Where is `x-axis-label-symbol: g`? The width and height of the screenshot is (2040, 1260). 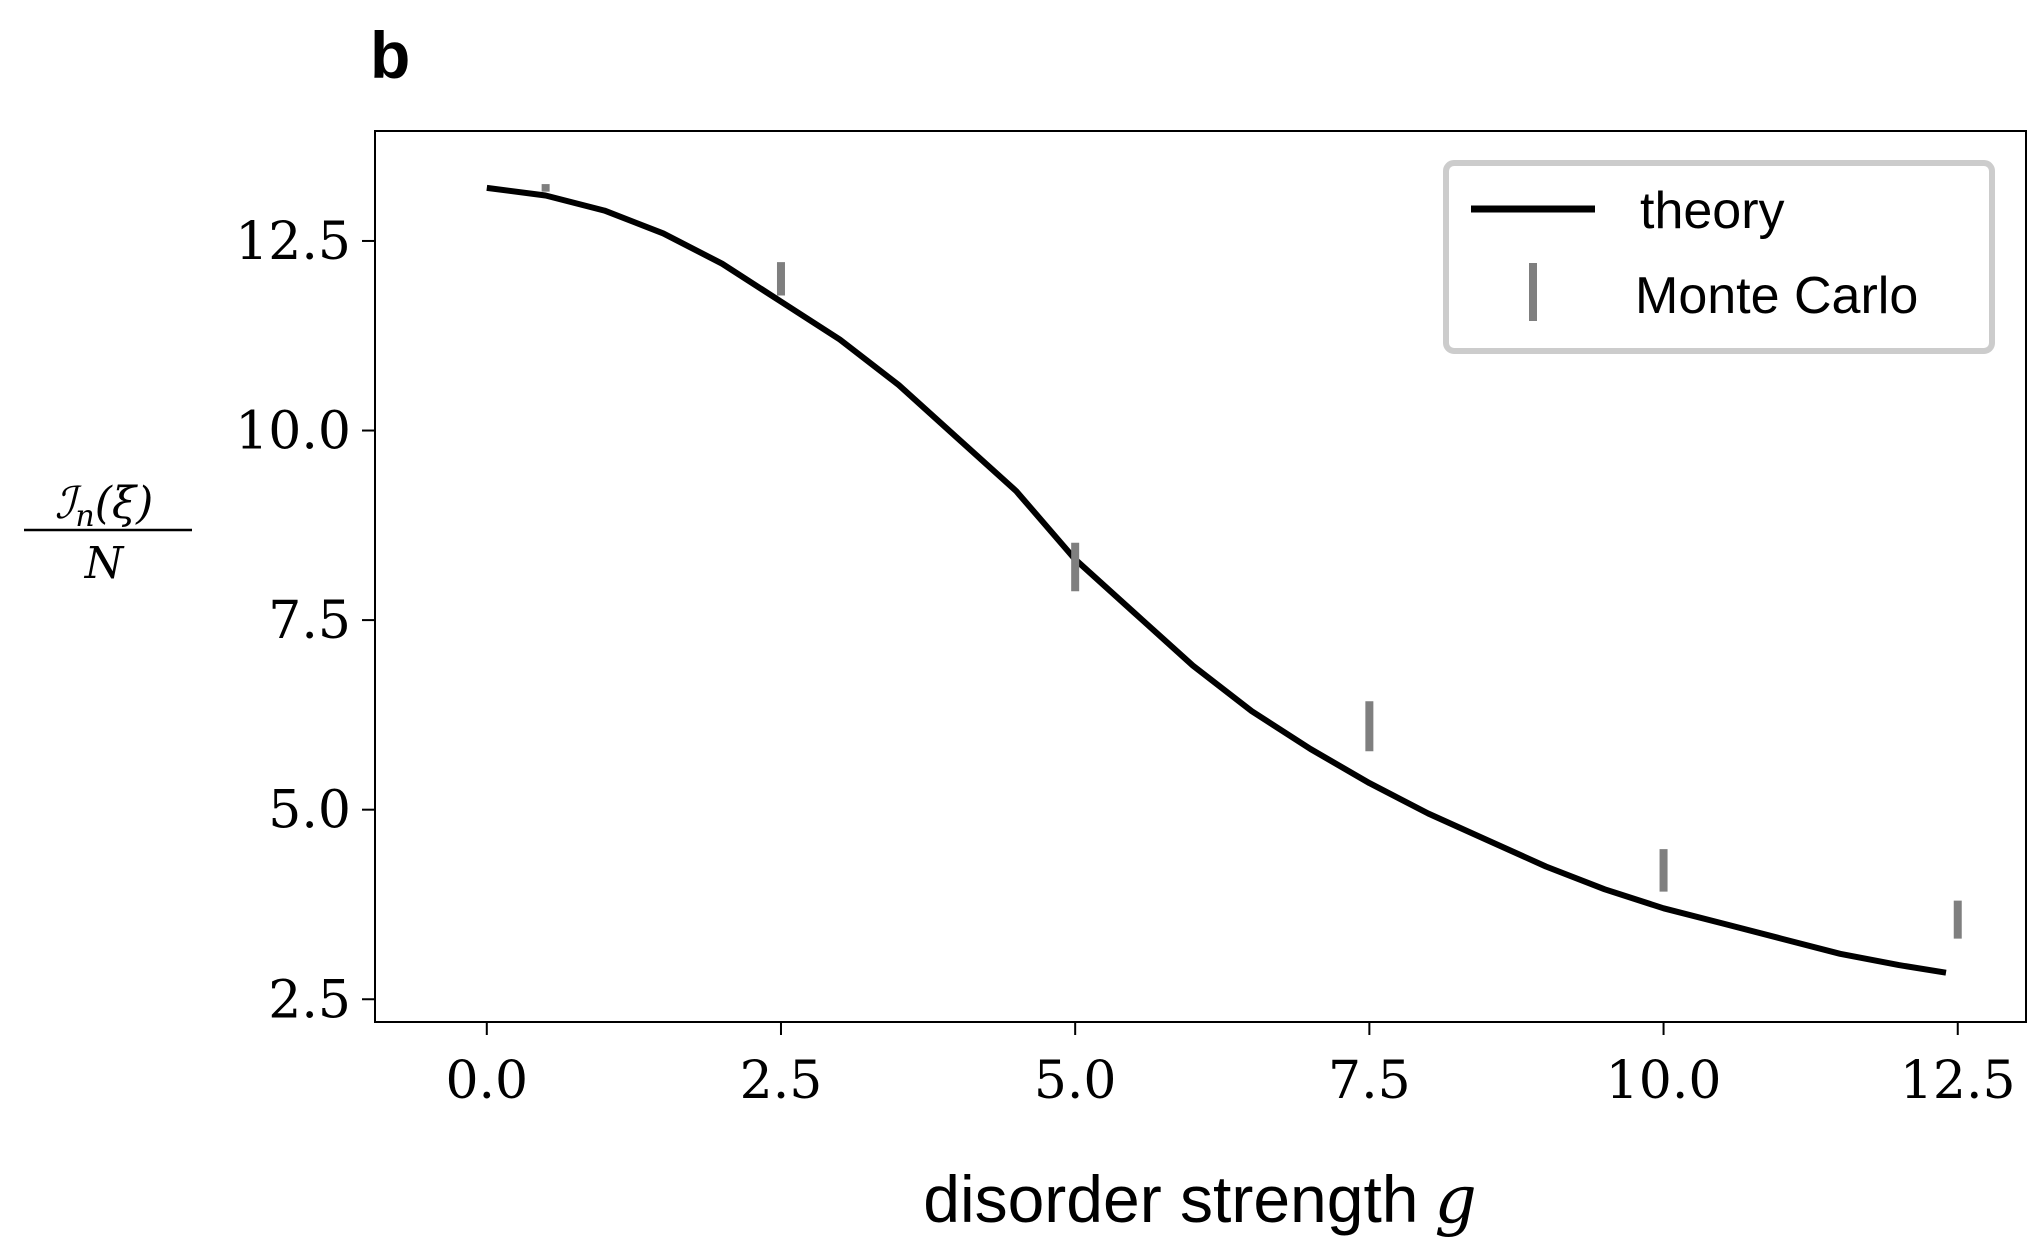 x-axis-label-symbol: g is located at coordinates (1456, 1199).